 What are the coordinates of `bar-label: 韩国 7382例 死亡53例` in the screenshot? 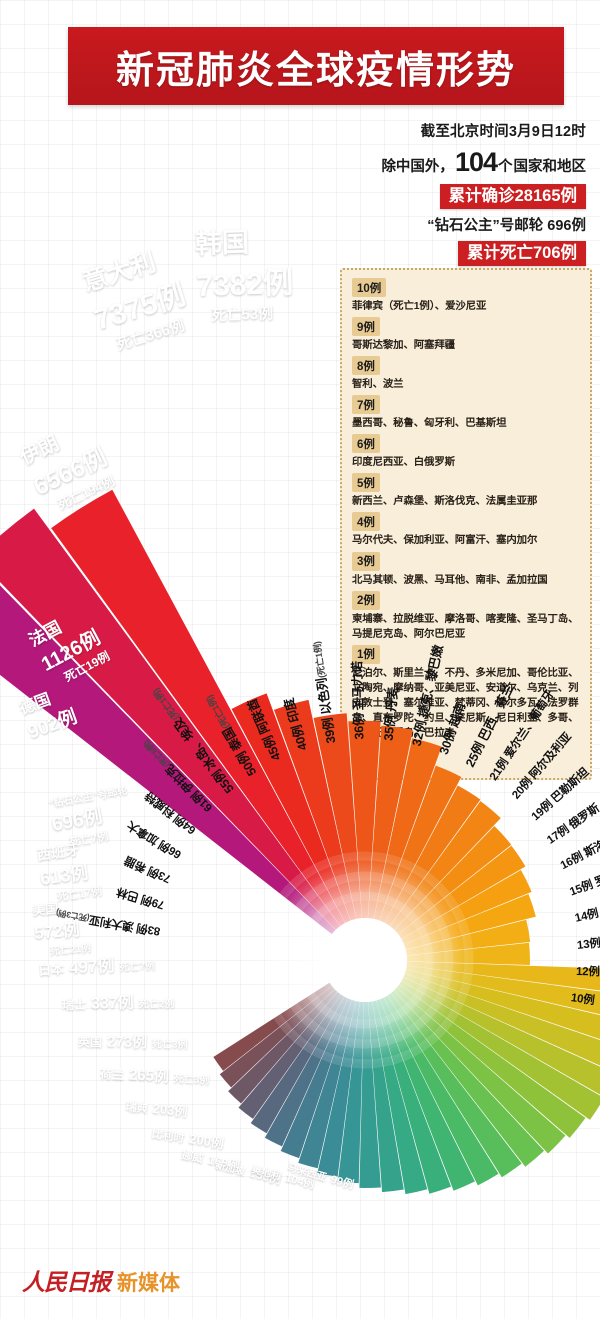 It's located at (244, 272).